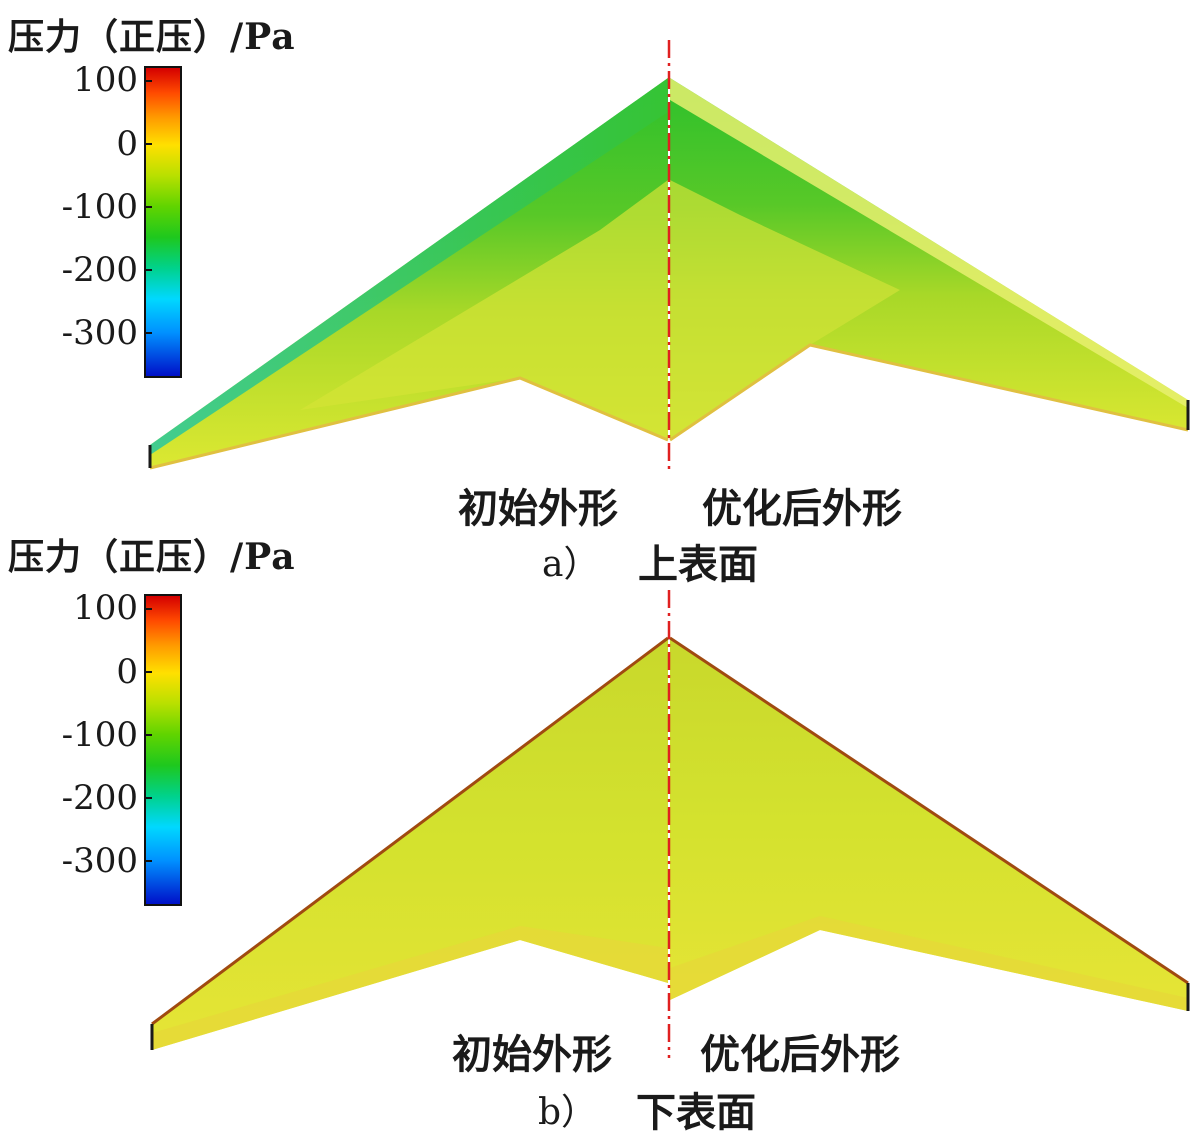 The image size is (1200, 1138). I want to click on initial-shape-leading-edge, so click(409, 266).